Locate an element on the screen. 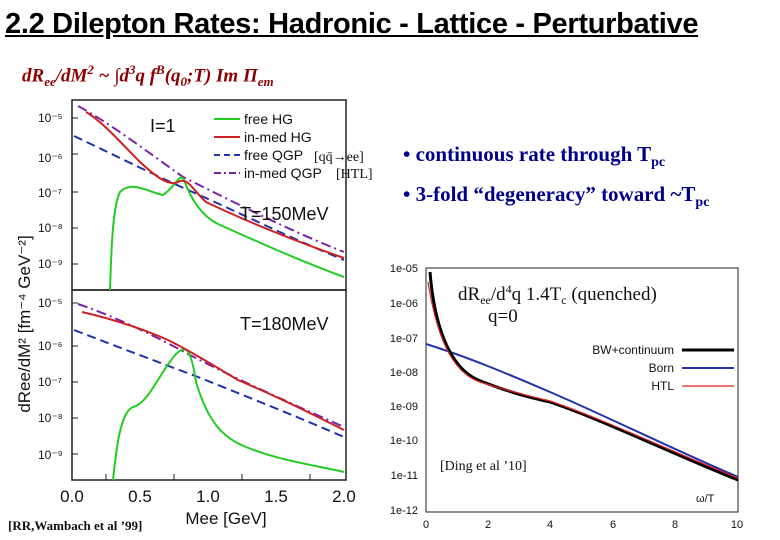 This screenshot has height=540, width=780. lattice-plot-reference: [Ding et al ’10] is located at coordinates (483, 466).